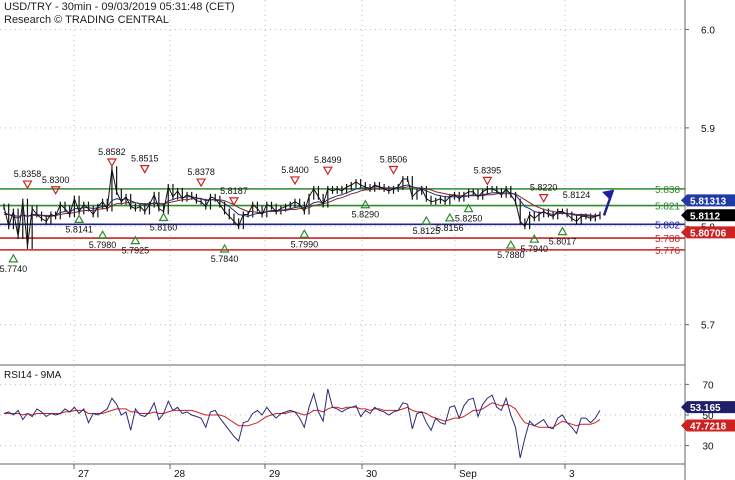 The height and width of the screenshot is (480, 735). Describe the element at coordinates (469, 219) in the screenshot. I see `annotation-label: 5.8250` at that location.